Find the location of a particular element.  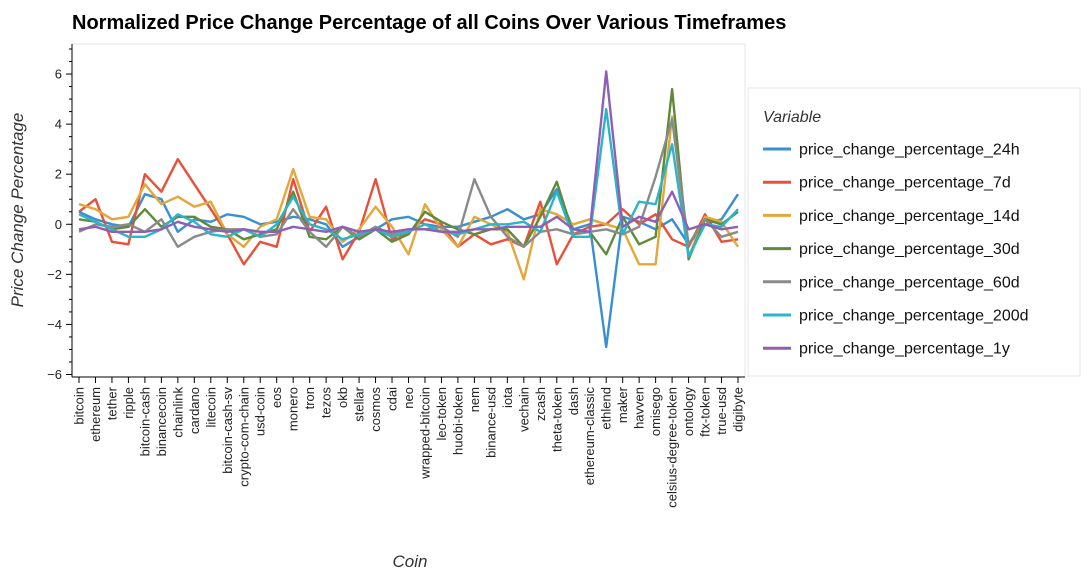

x-tick-label: cardano is located at coordinates (194, 410).